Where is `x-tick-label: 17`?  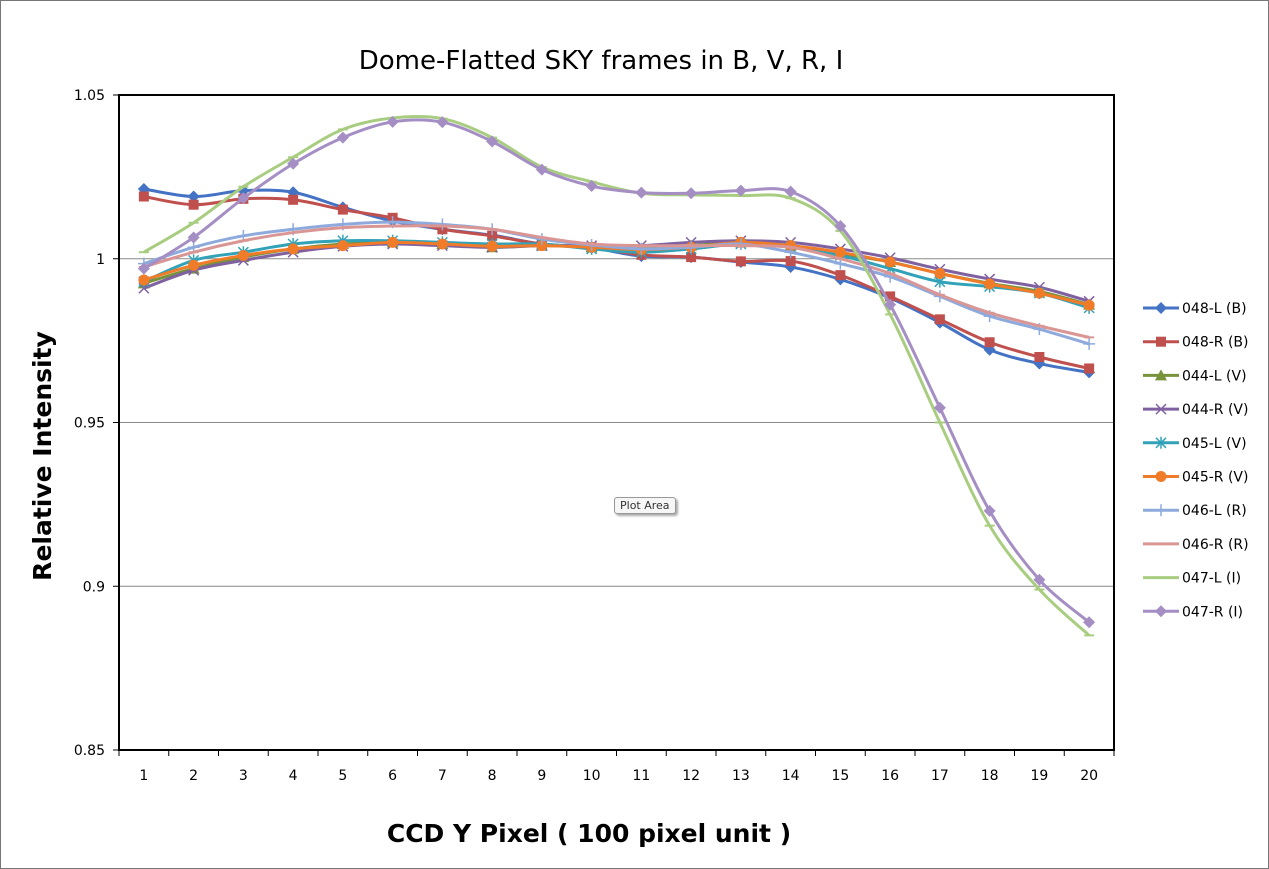 x-tick-label: 17 is located at coordinates (940, 776).